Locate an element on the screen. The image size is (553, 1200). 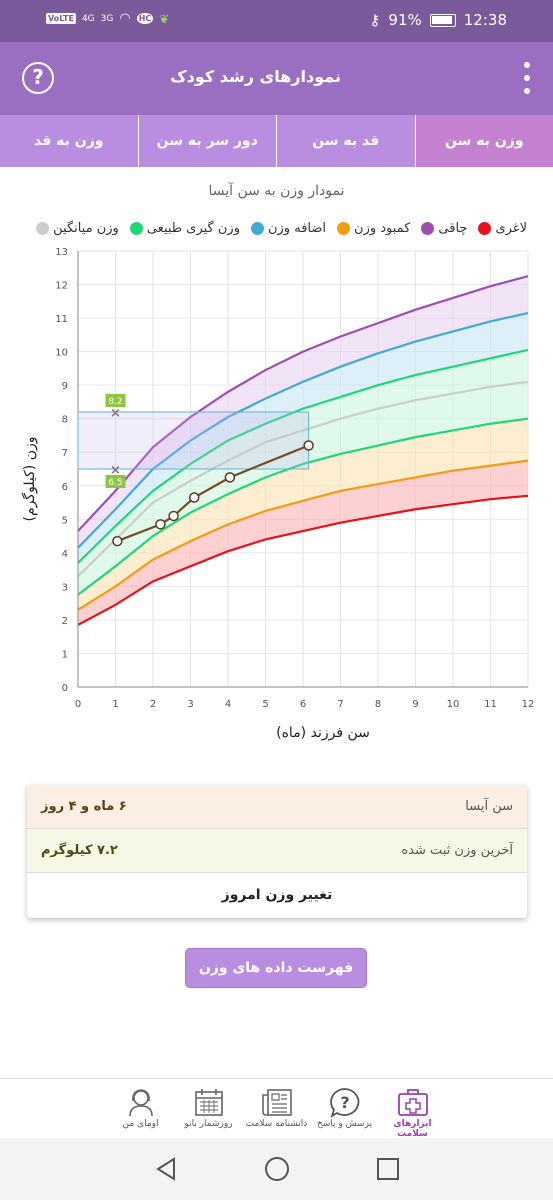
hc-indicator: HC is located at coordinates (145, 18).